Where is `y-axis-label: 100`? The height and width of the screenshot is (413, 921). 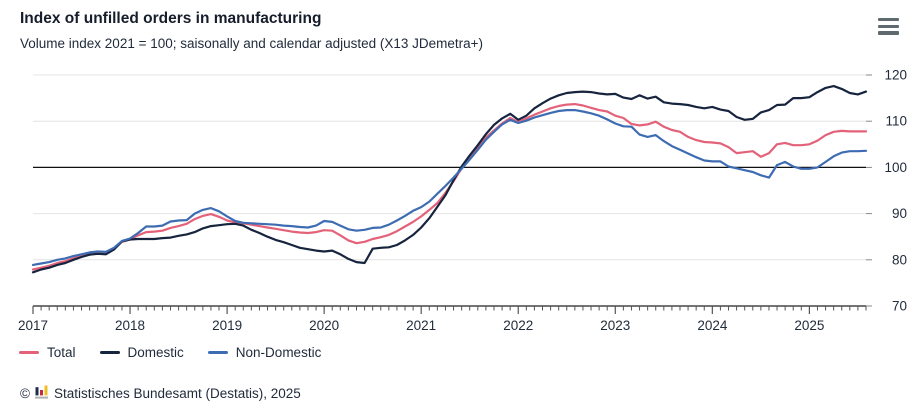 y-axis-label: 100 is located at coordinates (895, 167).